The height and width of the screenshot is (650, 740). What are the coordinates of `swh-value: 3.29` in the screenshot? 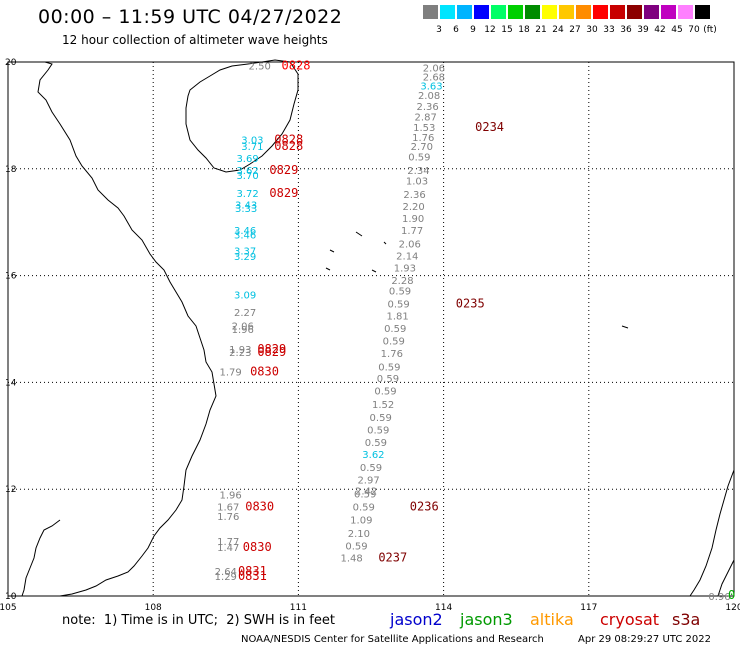 It's located at (245, 257).